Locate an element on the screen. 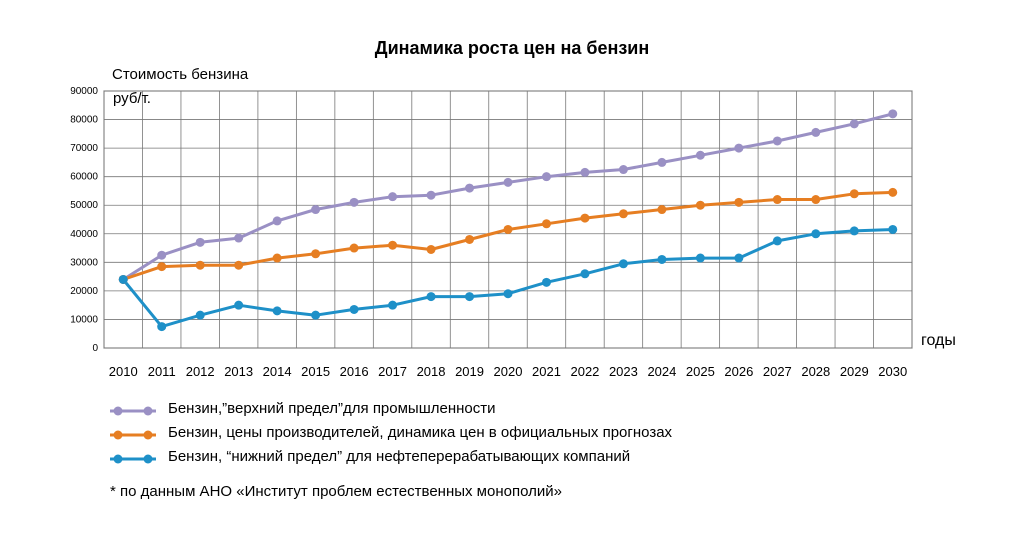 Image resolution: width=1024 pixels, height=544 pixels. x-tick-label: 2029 is located at coordinates (854, 371).